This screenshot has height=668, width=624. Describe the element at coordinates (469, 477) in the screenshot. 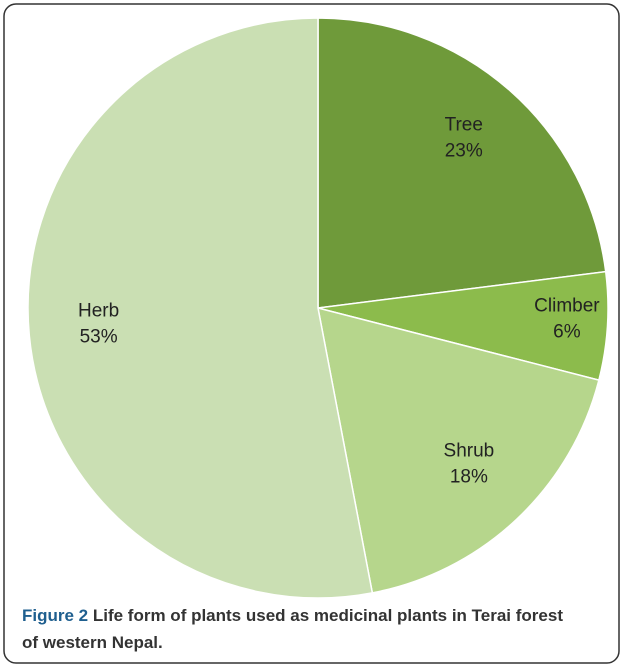

I see `slice-value-label: 18%` at that location.